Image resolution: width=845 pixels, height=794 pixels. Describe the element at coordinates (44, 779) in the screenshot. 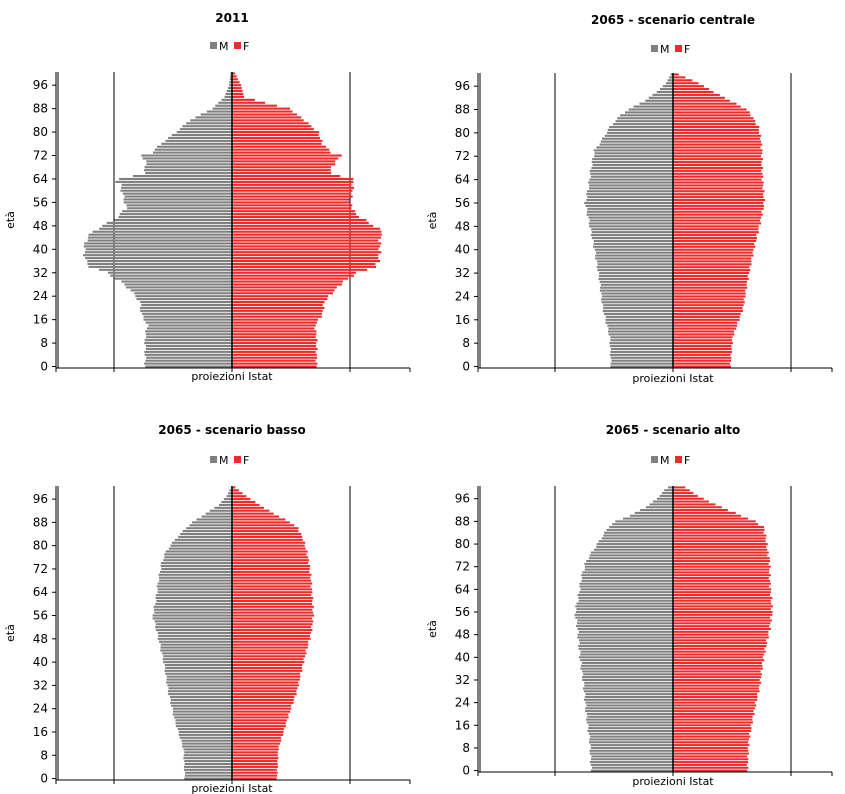

I see `y-tick-label: 0` at that location.